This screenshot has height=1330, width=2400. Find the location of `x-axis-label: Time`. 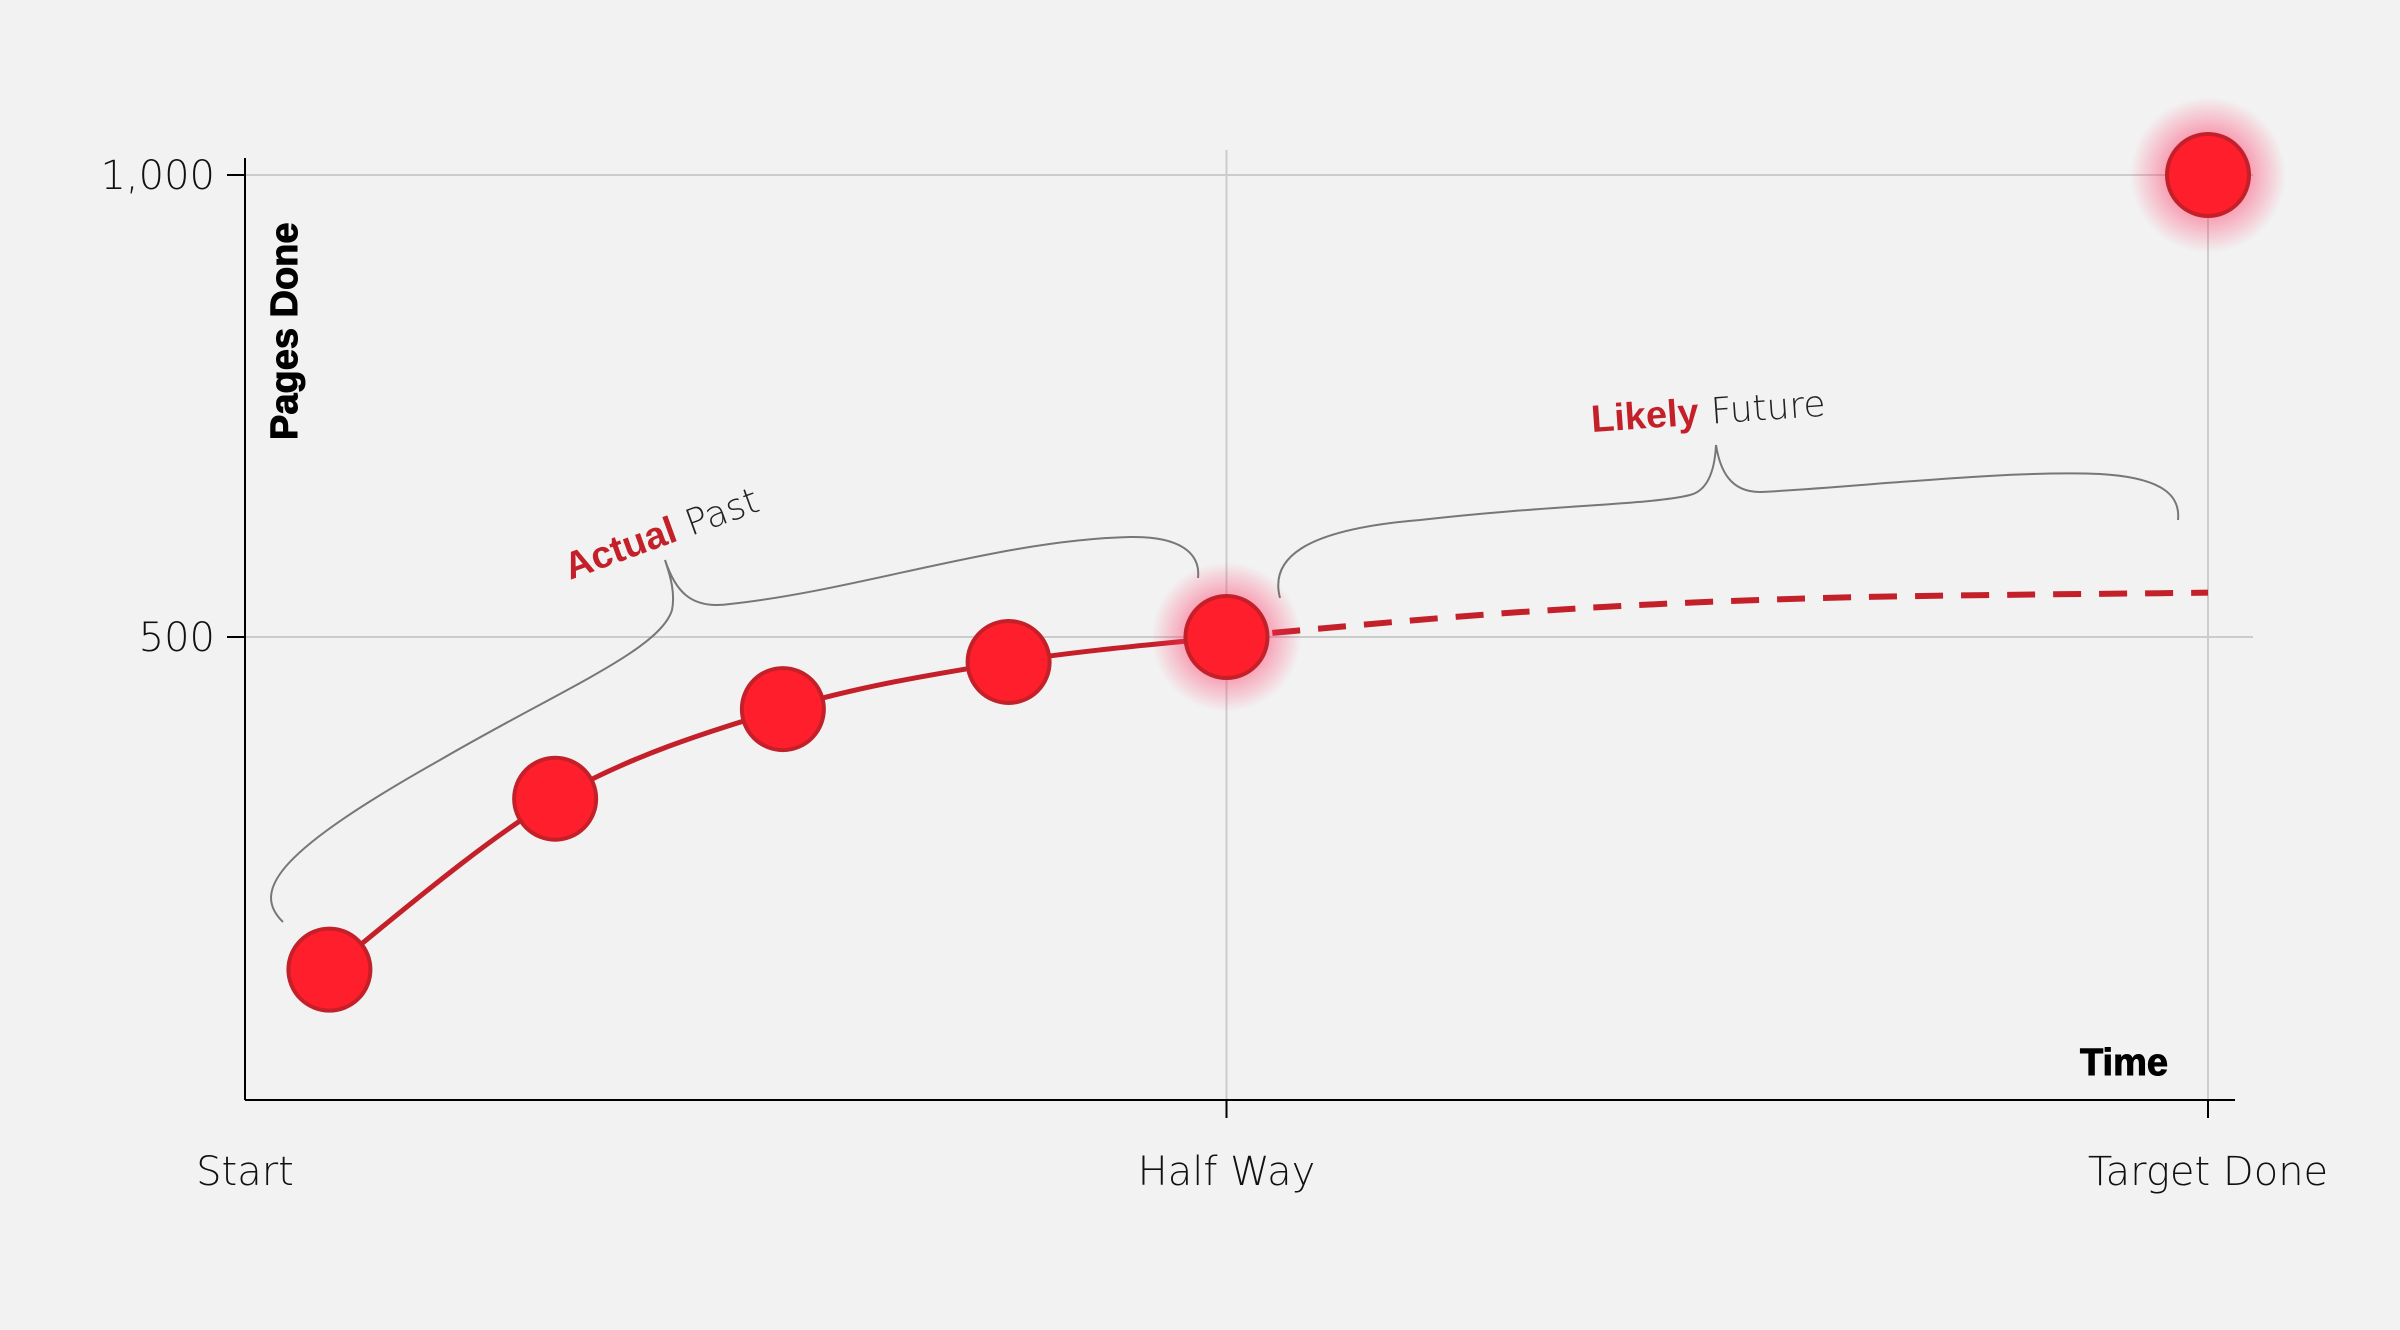

x-axis-label: Time is located at coordinates (2124, 1063).